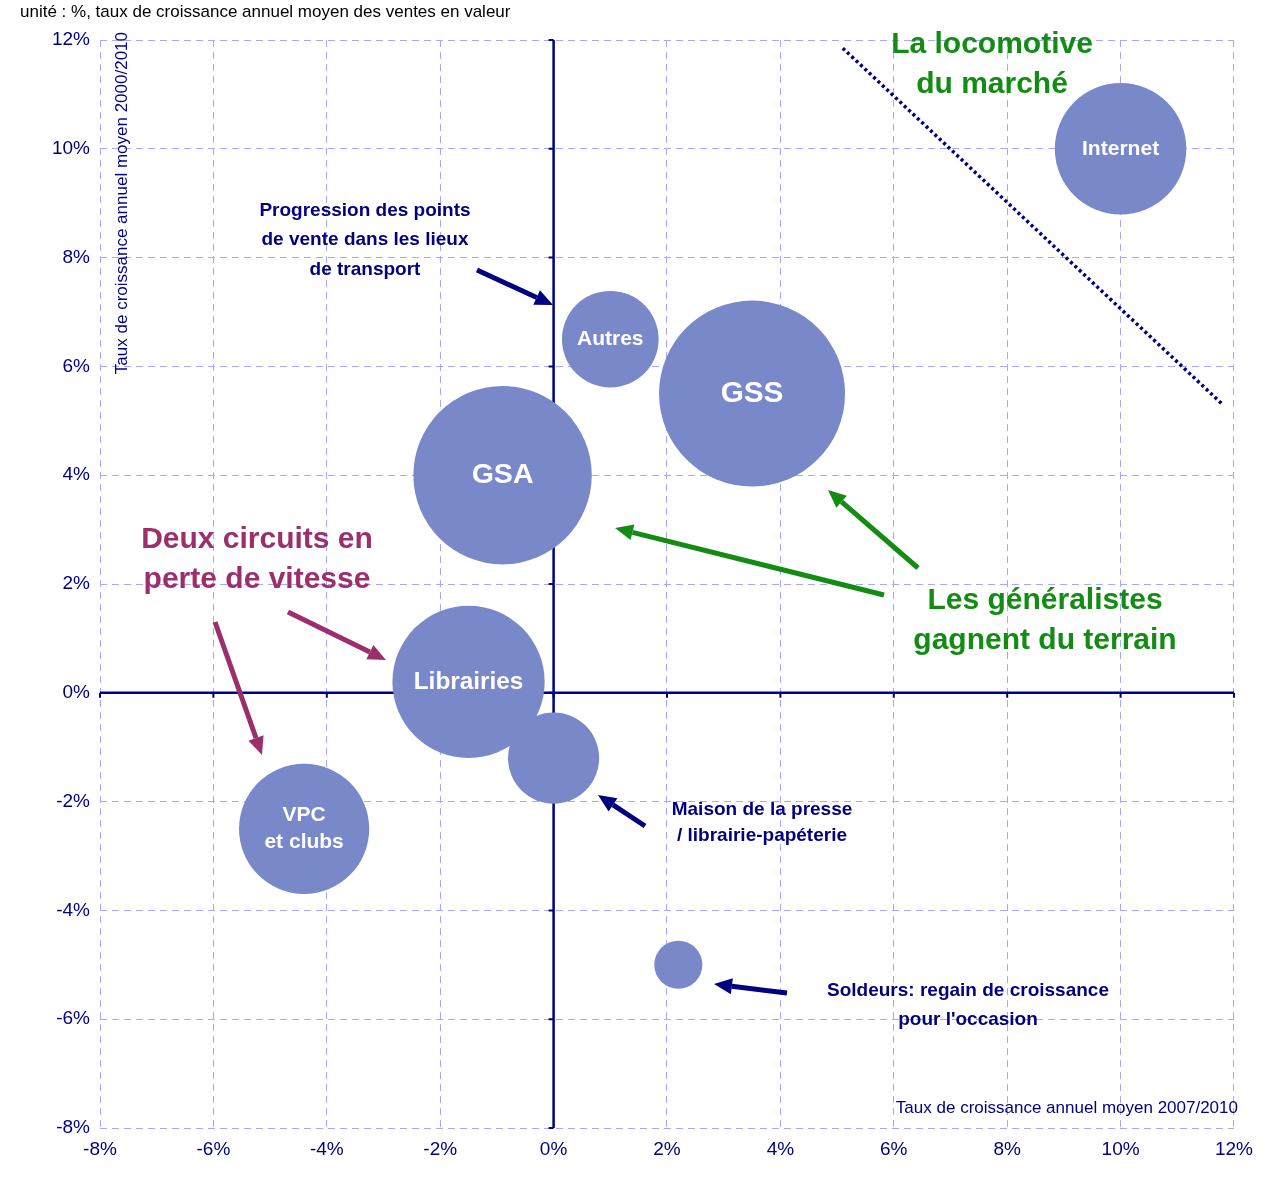 This screenshot has height=1194, width=1263. I want to click on y-tick-label: -8%, so click(73, 1127).